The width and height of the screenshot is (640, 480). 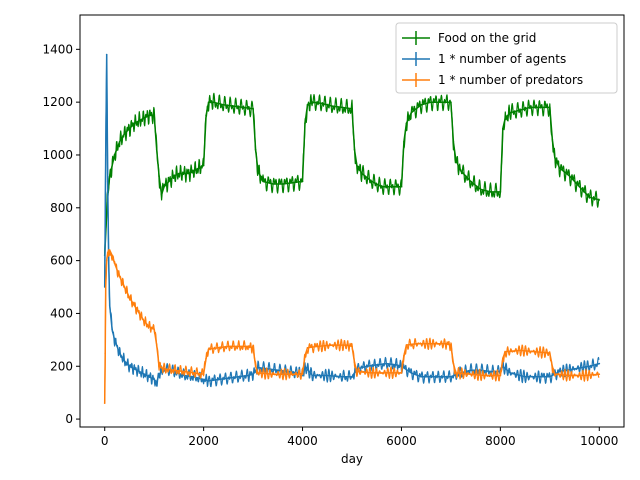 What do you see at coordinates (487, 38) in the screenshot?
I see `legend-label: Food on the grid` at bounding box center [487, 38].